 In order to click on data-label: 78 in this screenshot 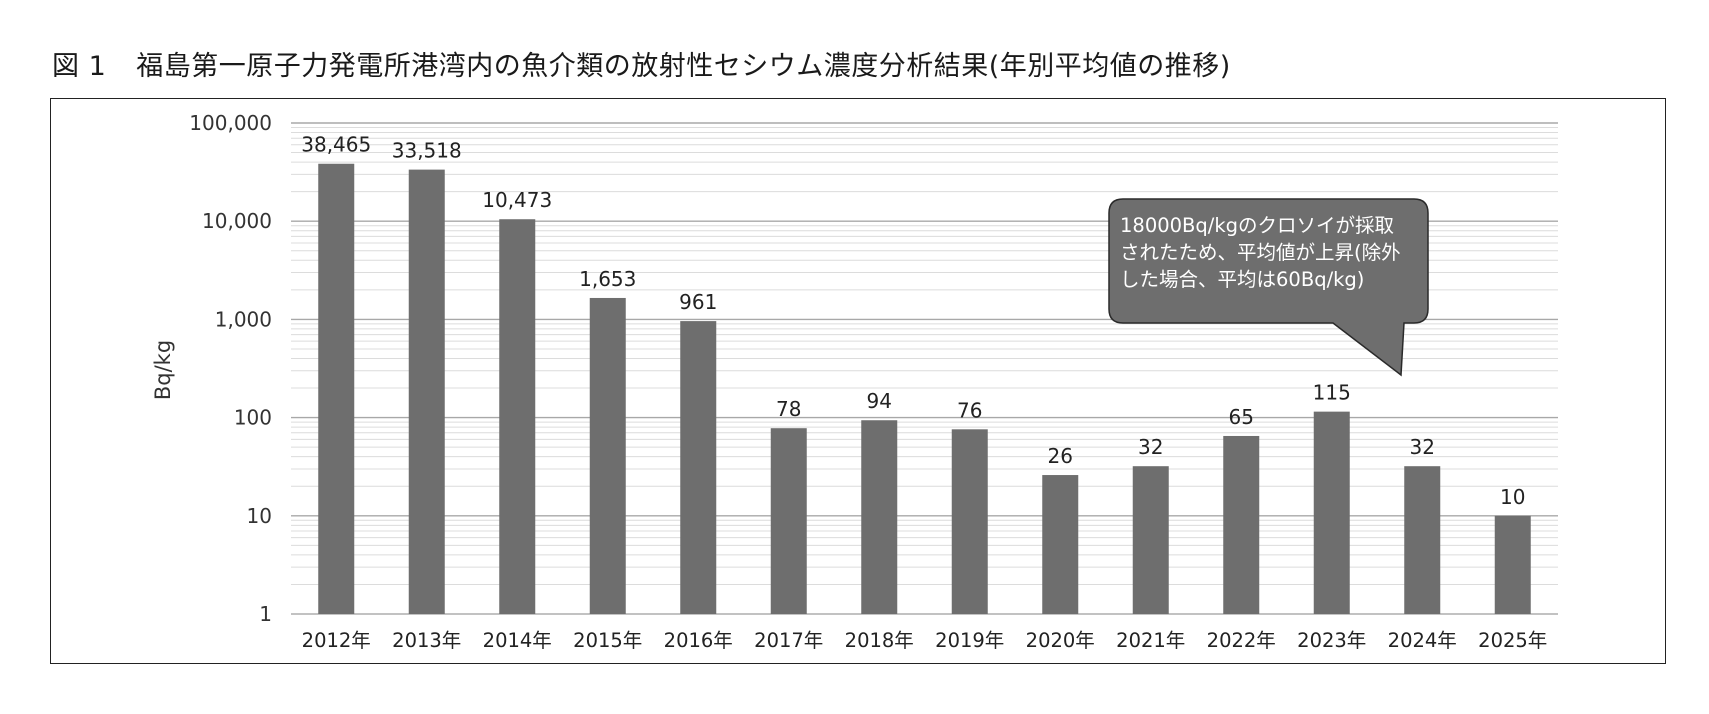, I will do `click(788, 409)`.